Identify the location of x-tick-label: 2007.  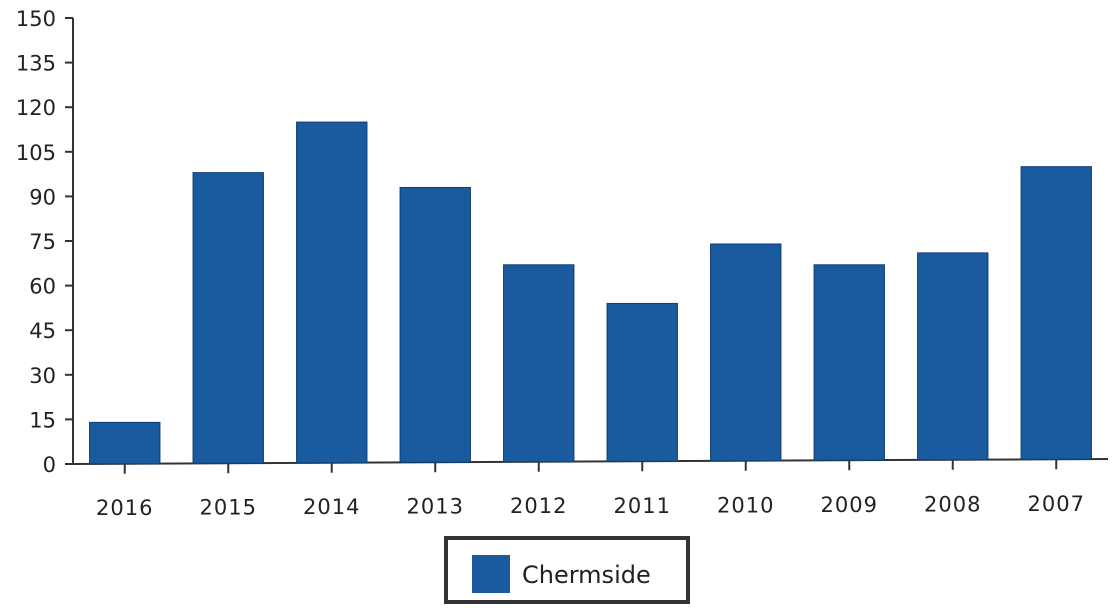
(1056, 504).